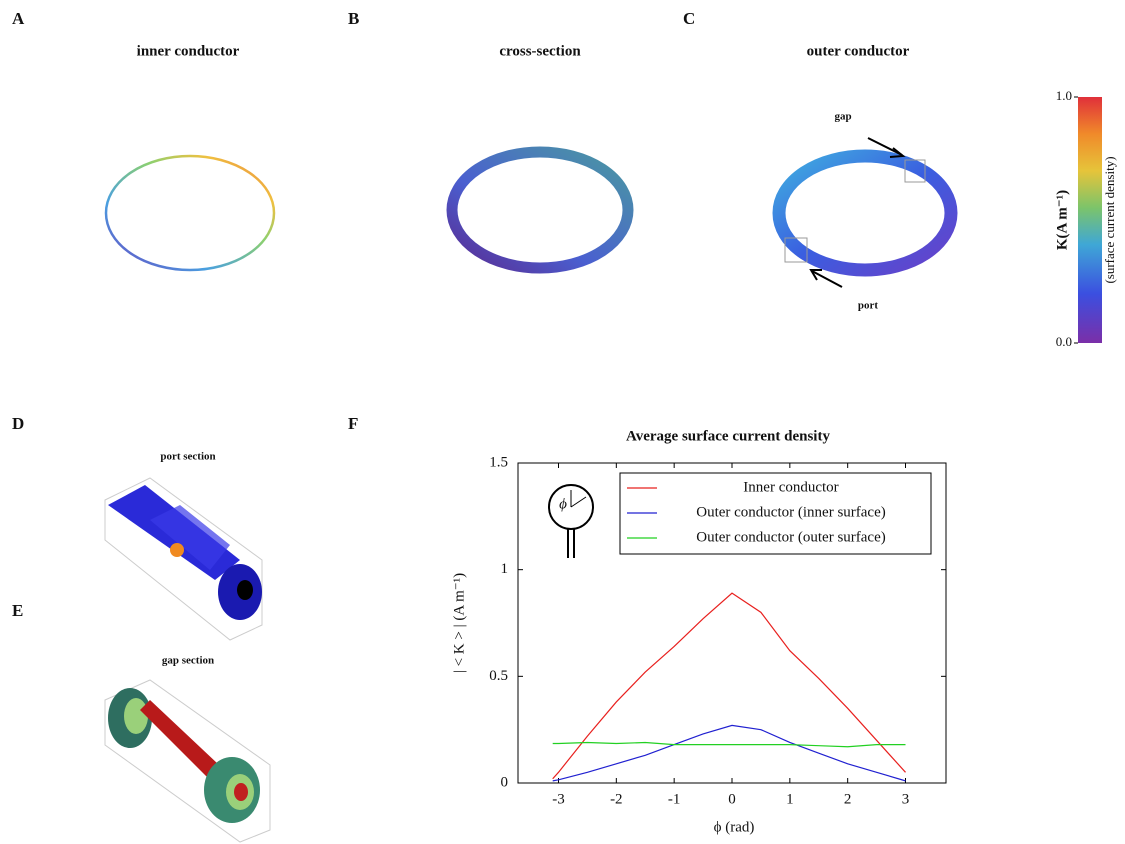  What do you see at coordinates (498, 462) in the screenshot?
I see `y-tick-label: 1.5` at bounding box center [498, 462].